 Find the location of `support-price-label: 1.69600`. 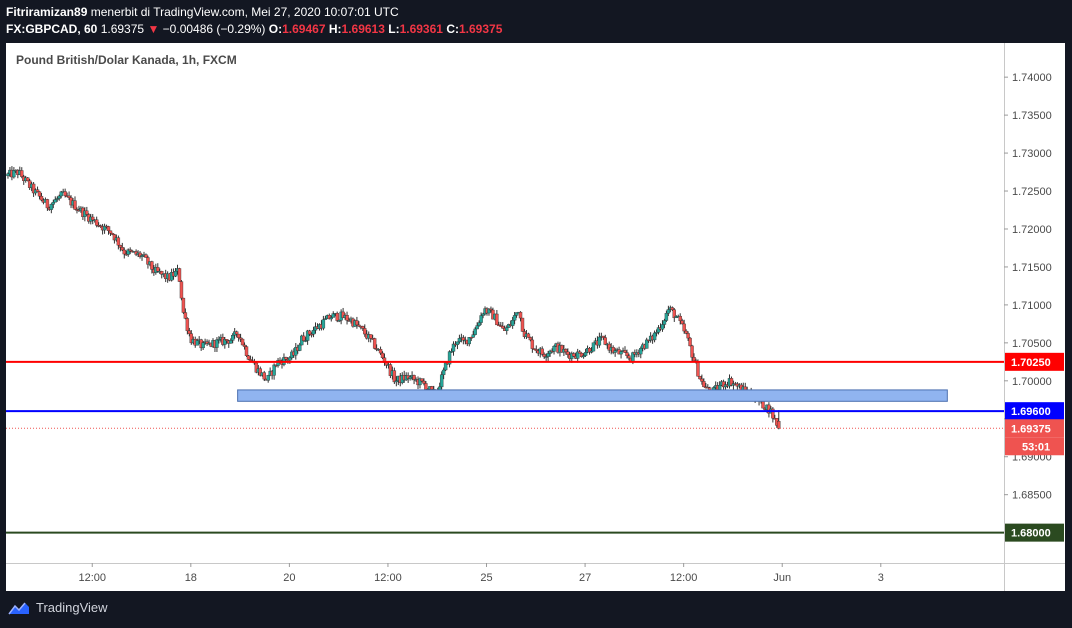

support-price-label: 1.69600 is located at coordinates (1031, 412).